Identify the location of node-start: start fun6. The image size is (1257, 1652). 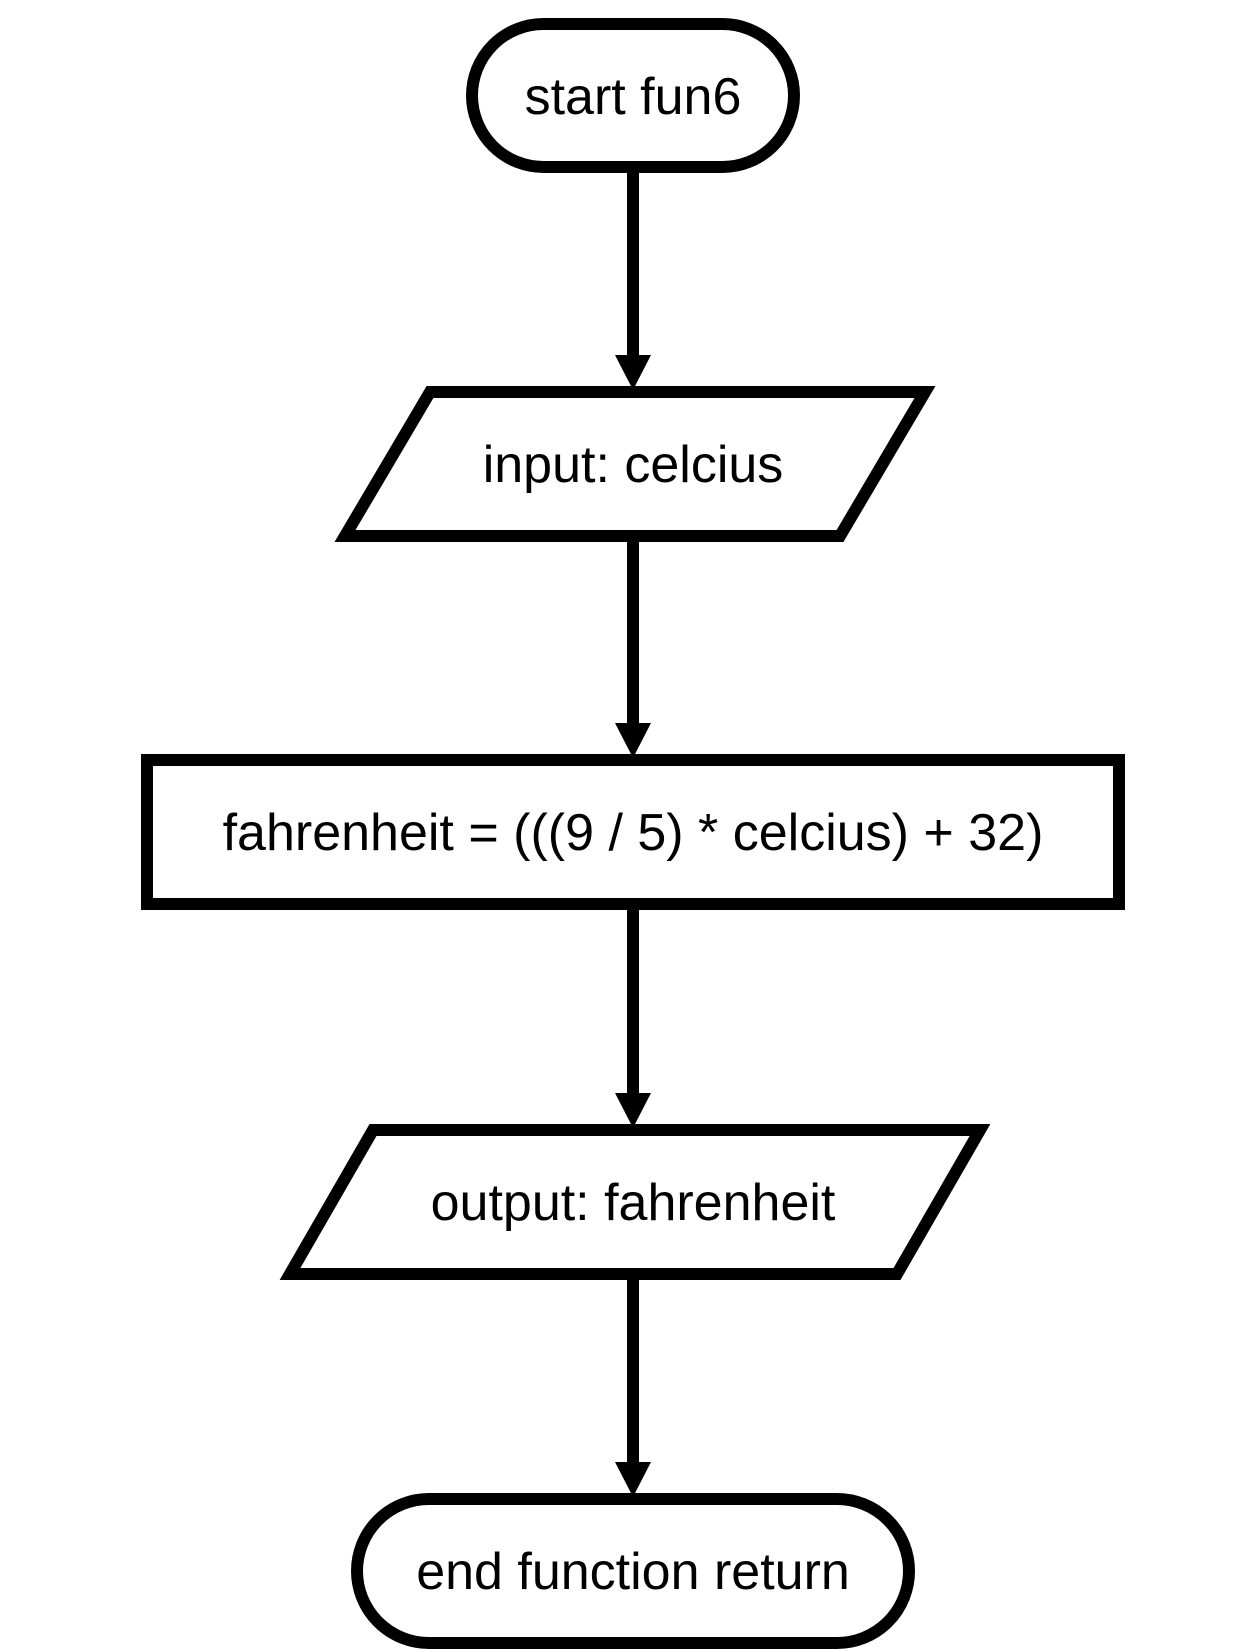
(633, 95).